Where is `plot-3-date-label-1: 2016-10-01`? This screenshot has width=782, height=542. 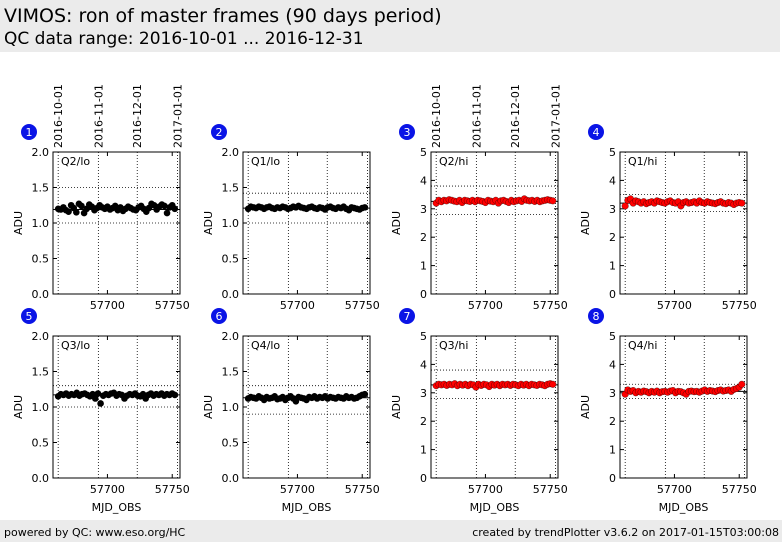
plot-3-date-label-1: 2016-10-01 is located at coordinates (436, 116).